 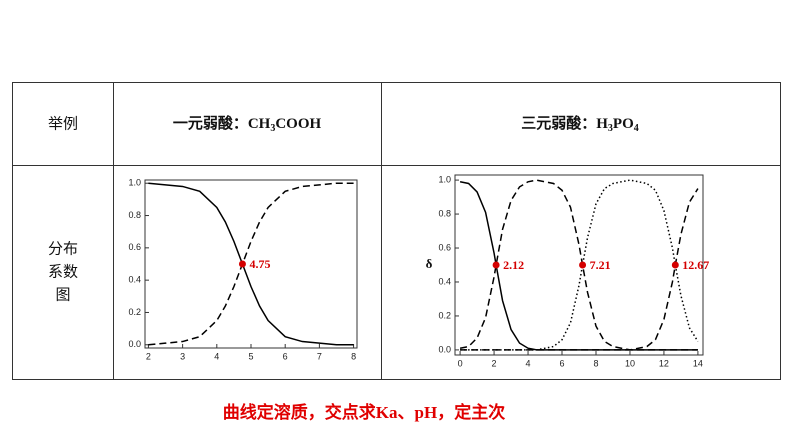 I want to click on point-label: 4.75, so click(x=259, y=264).